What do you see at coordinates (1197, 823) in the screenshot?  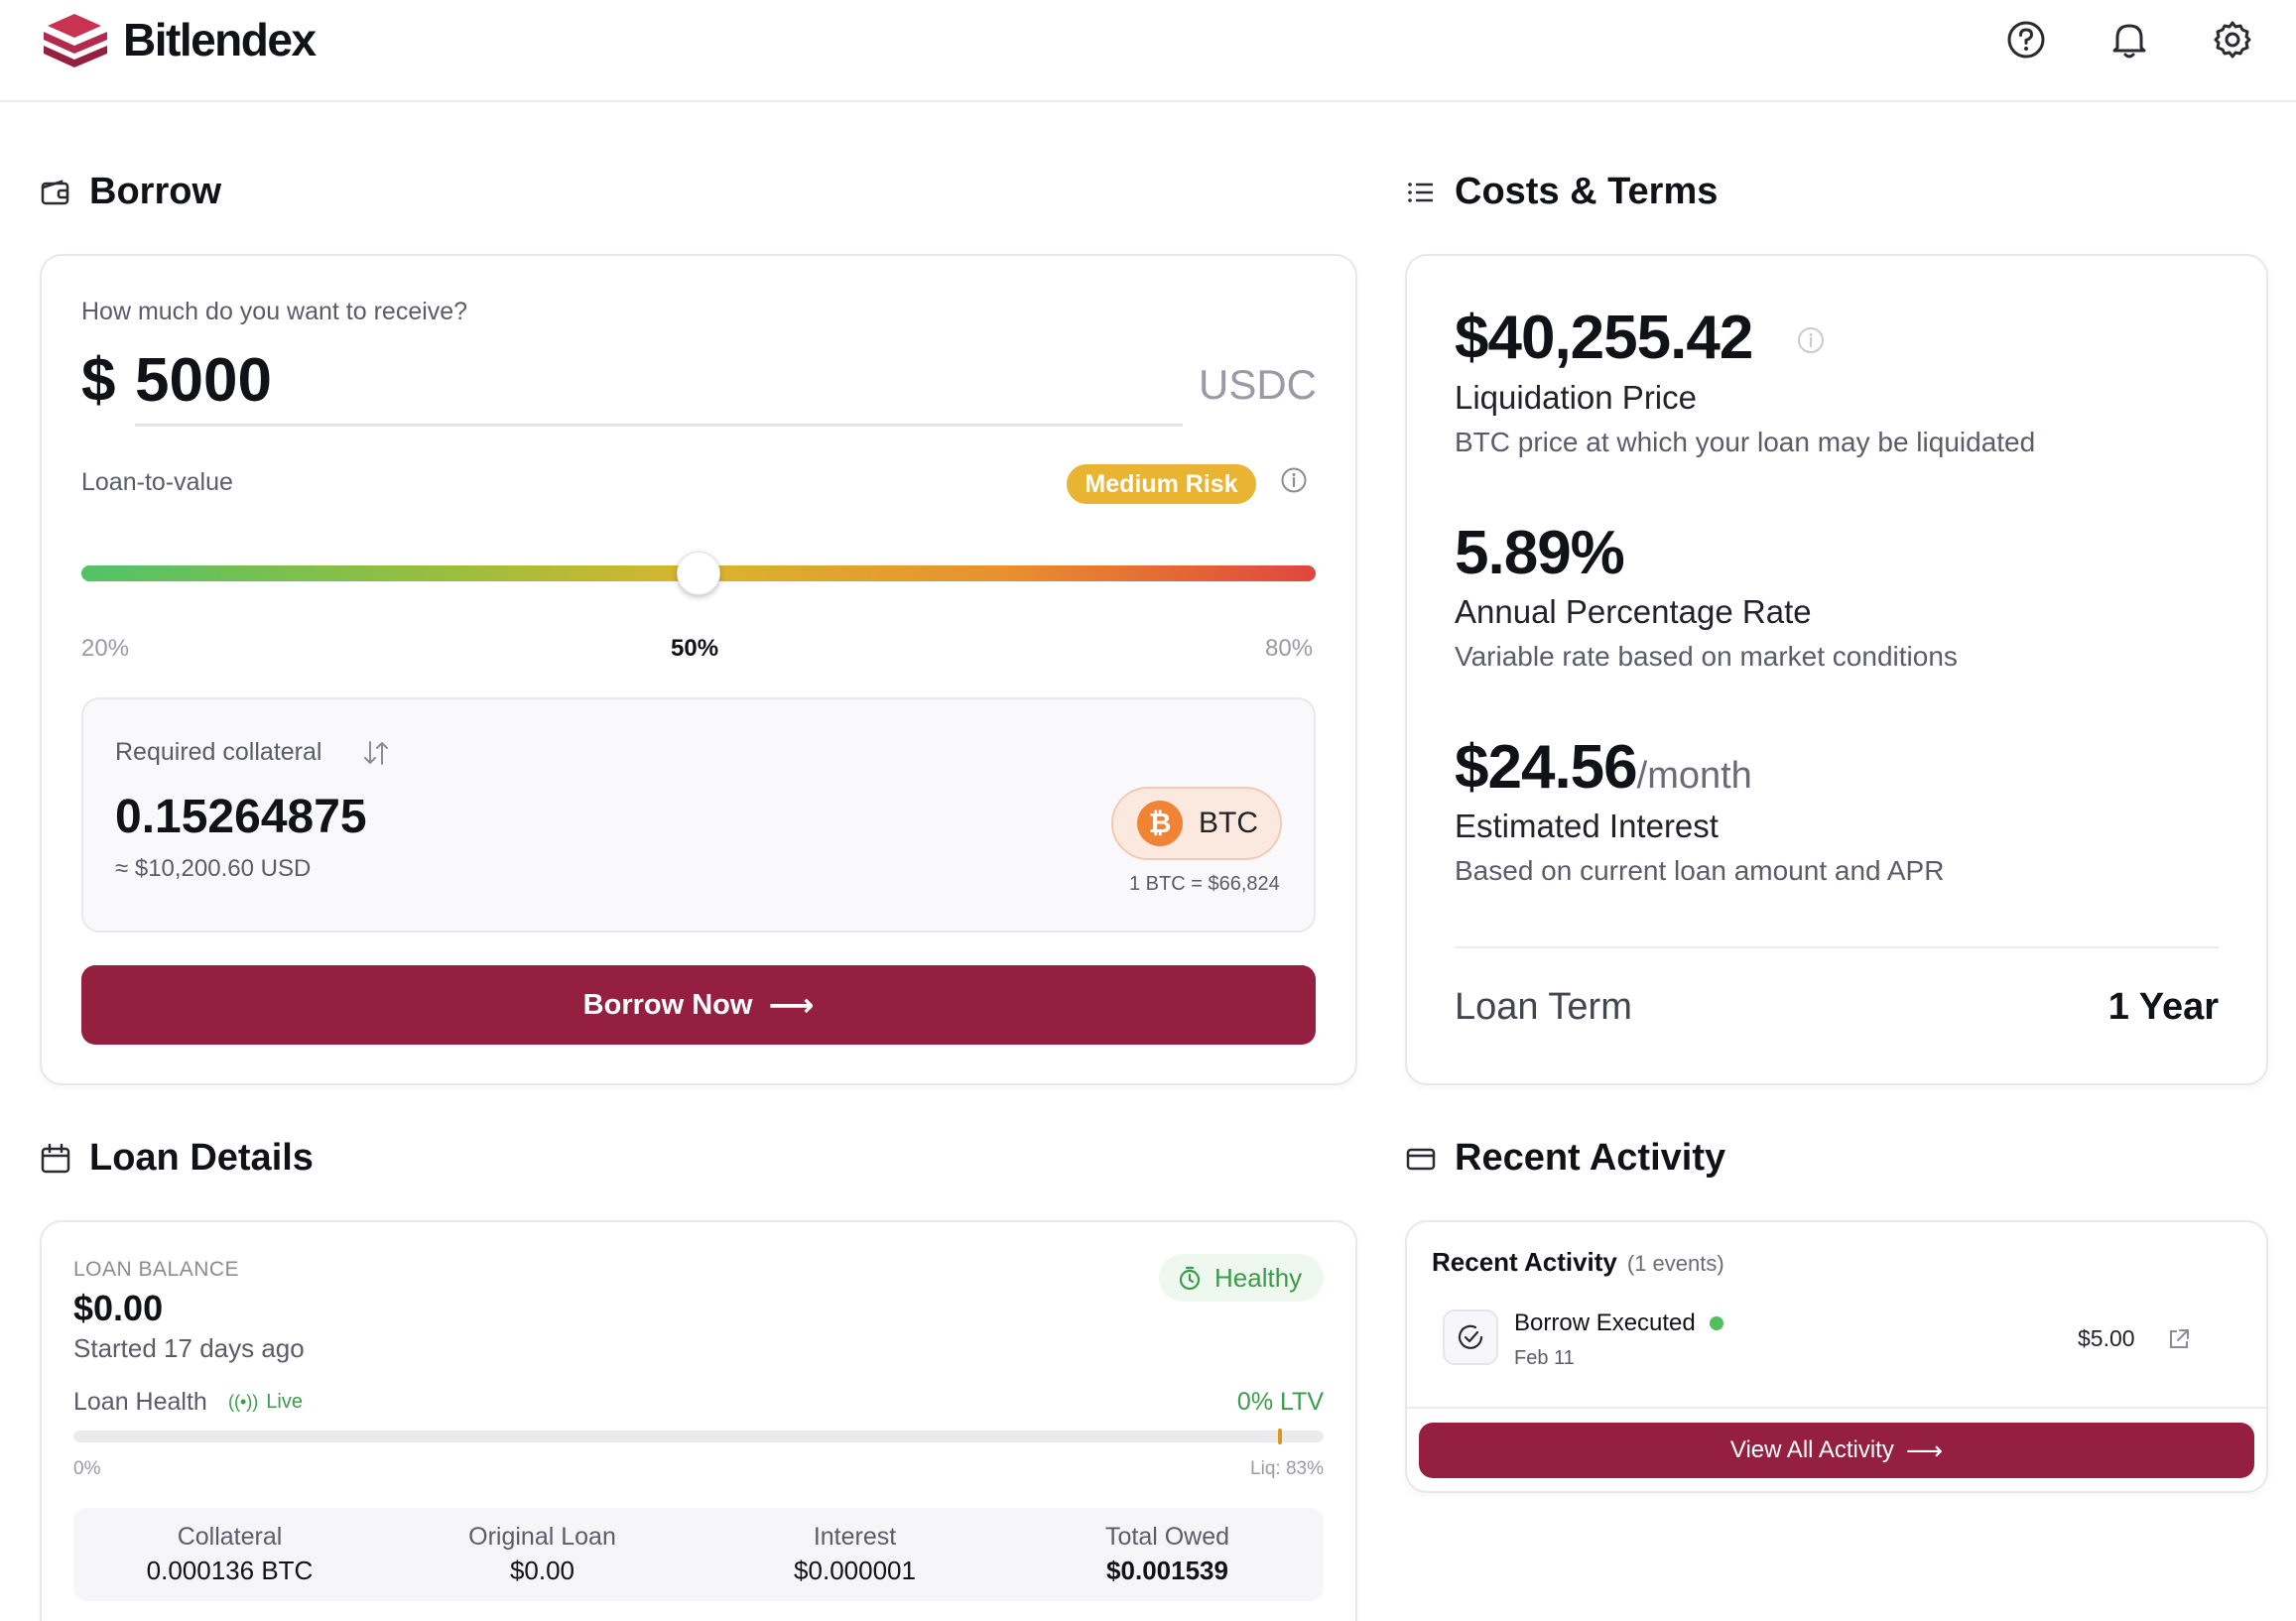 I see `asset-selector: ₿ BTC` at bounding box center [1197, 823].